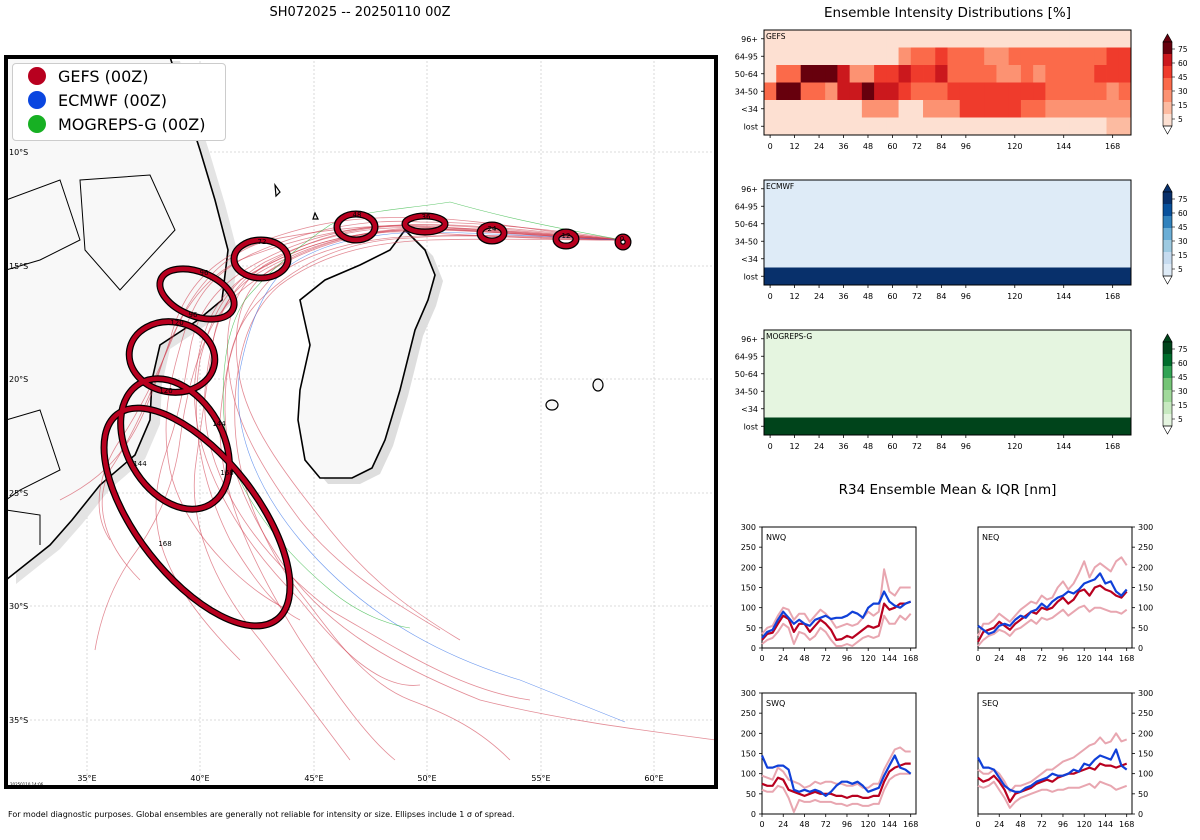  I want to click on colorbar-mogreps-g: 75 60 45 30 15 5, so click(1175, 384).